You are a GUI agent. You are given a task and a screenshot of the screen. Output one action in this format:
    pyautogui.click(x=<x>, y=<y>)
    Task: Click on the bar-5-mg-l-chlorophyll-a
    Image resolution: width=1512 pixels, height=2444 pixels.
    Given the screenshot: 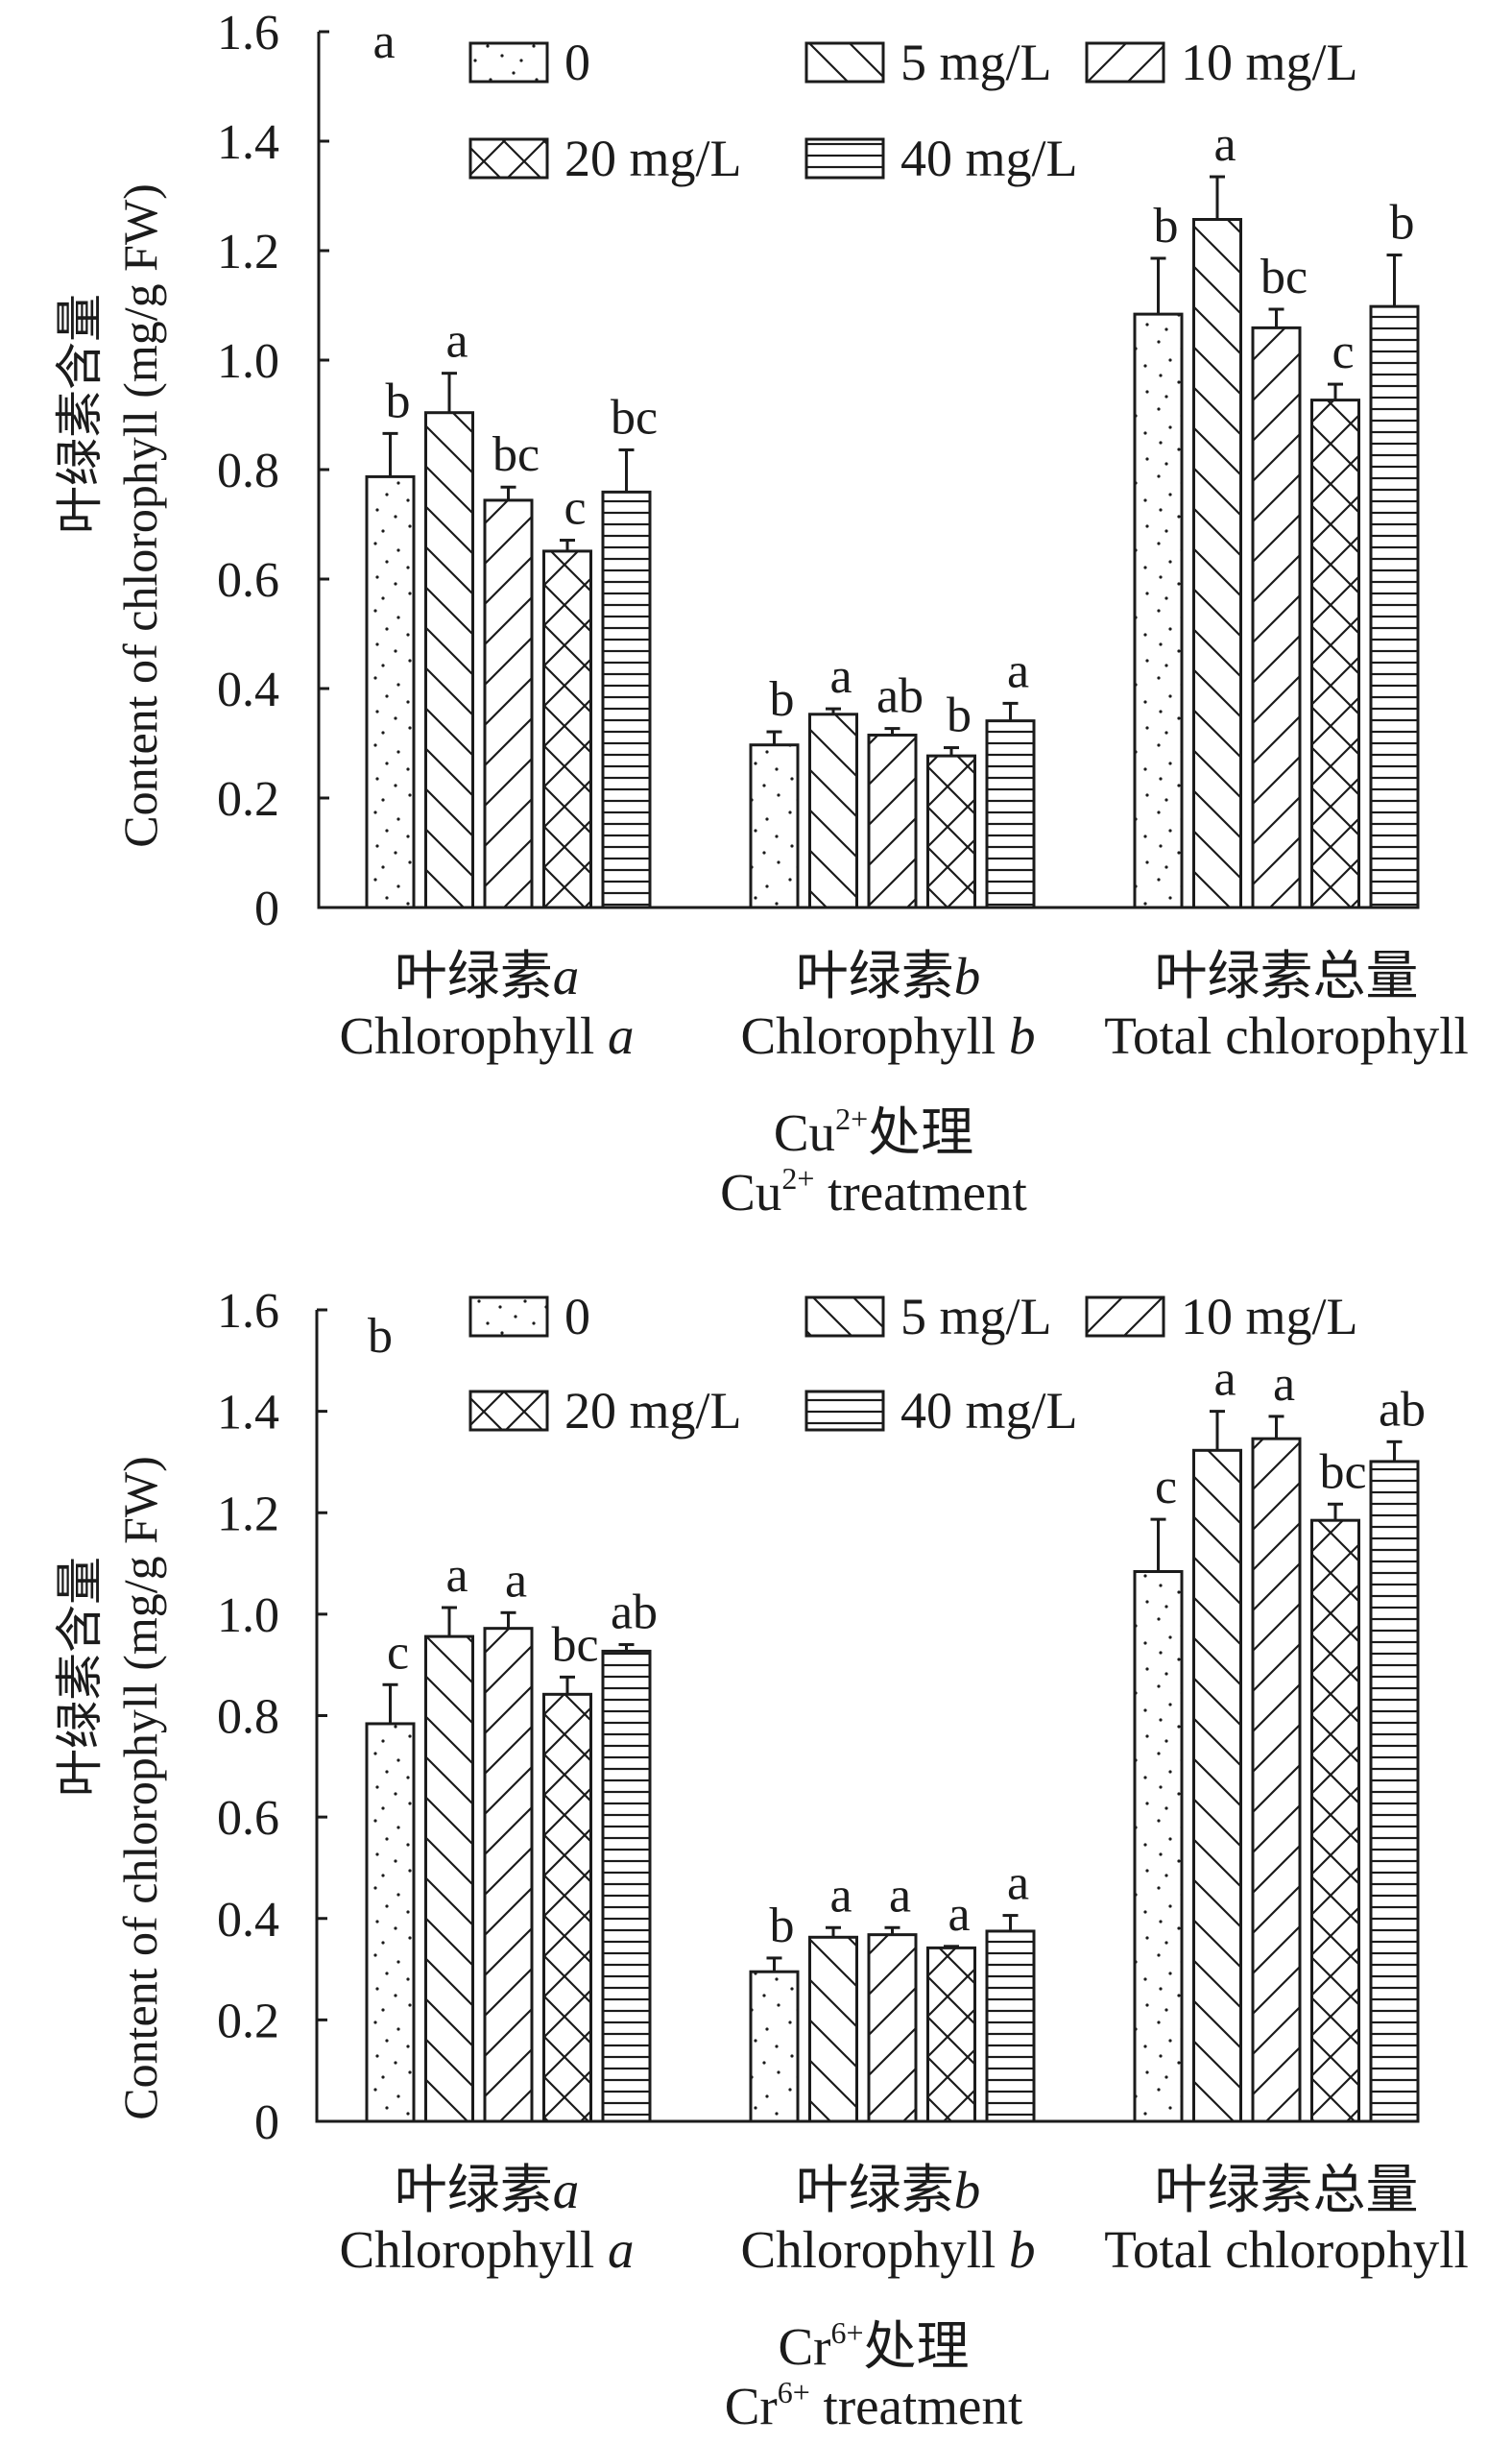 What is the action you would take?
    pyautogui.click(x=449, y=660)
    